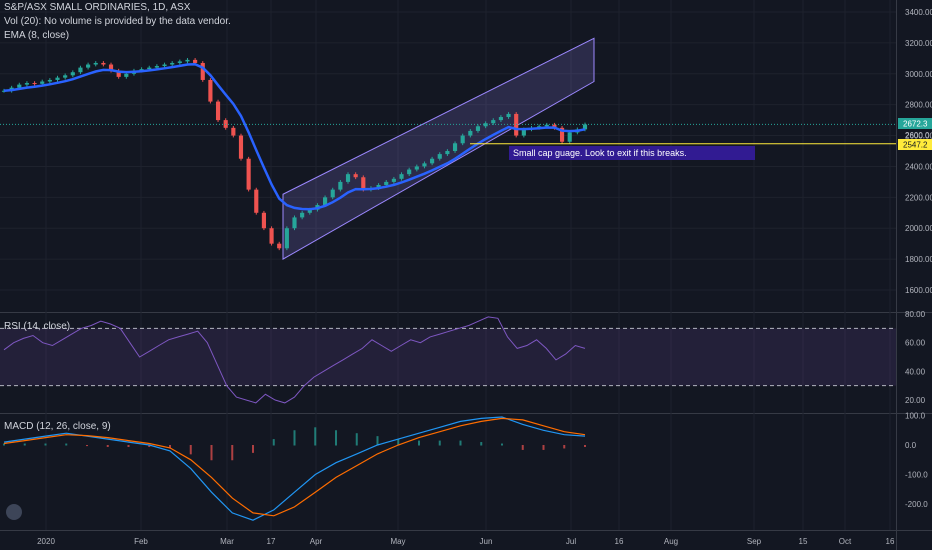 Image resolution: width=932 pixels, height=550 pixels. Describe the element at coordinates (918, 197) in the screenshot. I see `price-tick-label: 2200.00` at that location.